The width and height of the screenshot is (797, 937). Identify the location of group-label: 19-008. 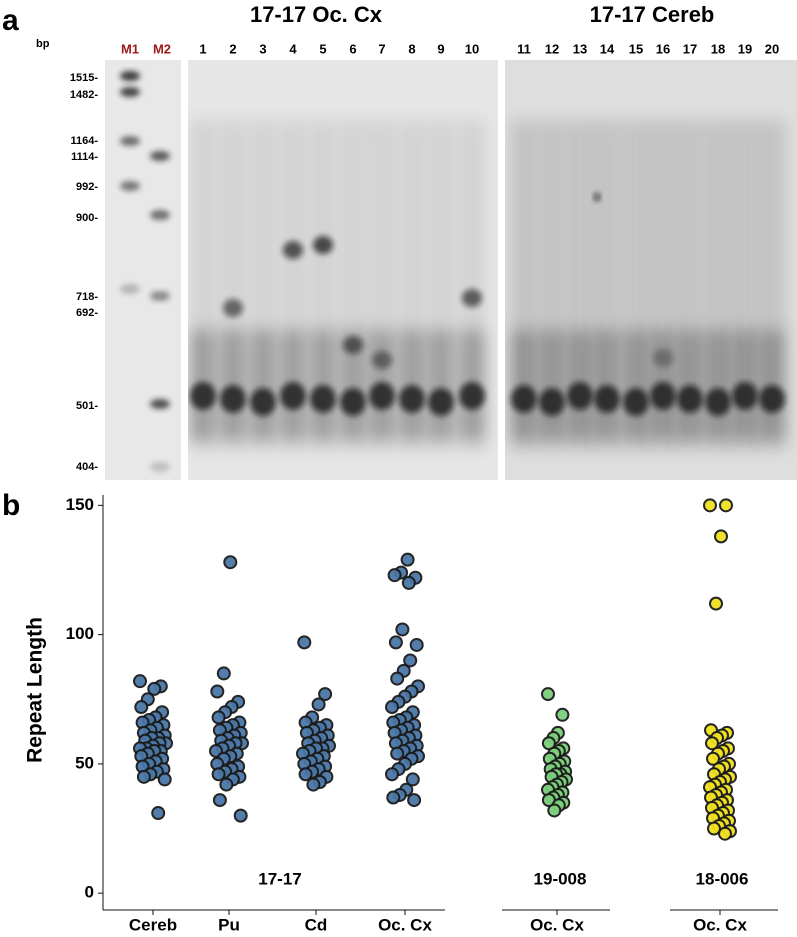
(560, 878).